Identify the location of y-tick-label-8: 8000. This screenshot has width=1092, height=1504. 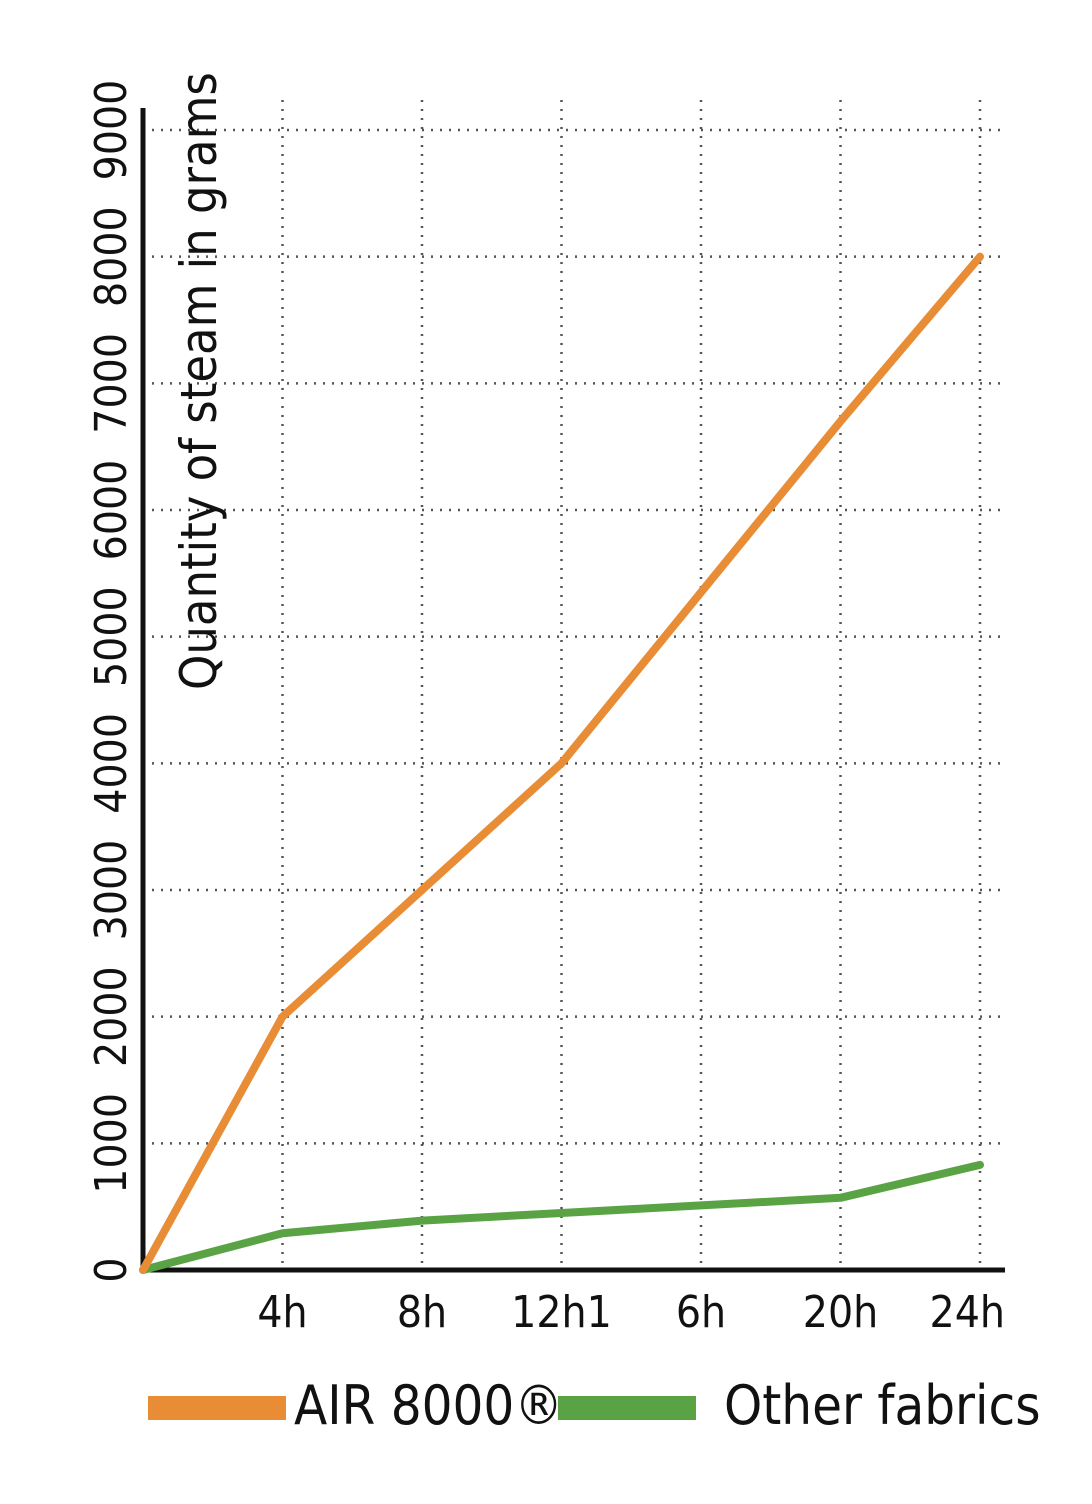
(111, 256).